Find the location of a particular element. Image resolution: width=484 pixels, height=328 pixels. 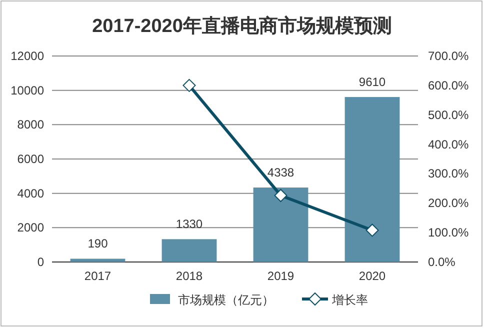

chart-title: 2017-2020年直播电商市场规模预测 is located at coordinates (242, 26).